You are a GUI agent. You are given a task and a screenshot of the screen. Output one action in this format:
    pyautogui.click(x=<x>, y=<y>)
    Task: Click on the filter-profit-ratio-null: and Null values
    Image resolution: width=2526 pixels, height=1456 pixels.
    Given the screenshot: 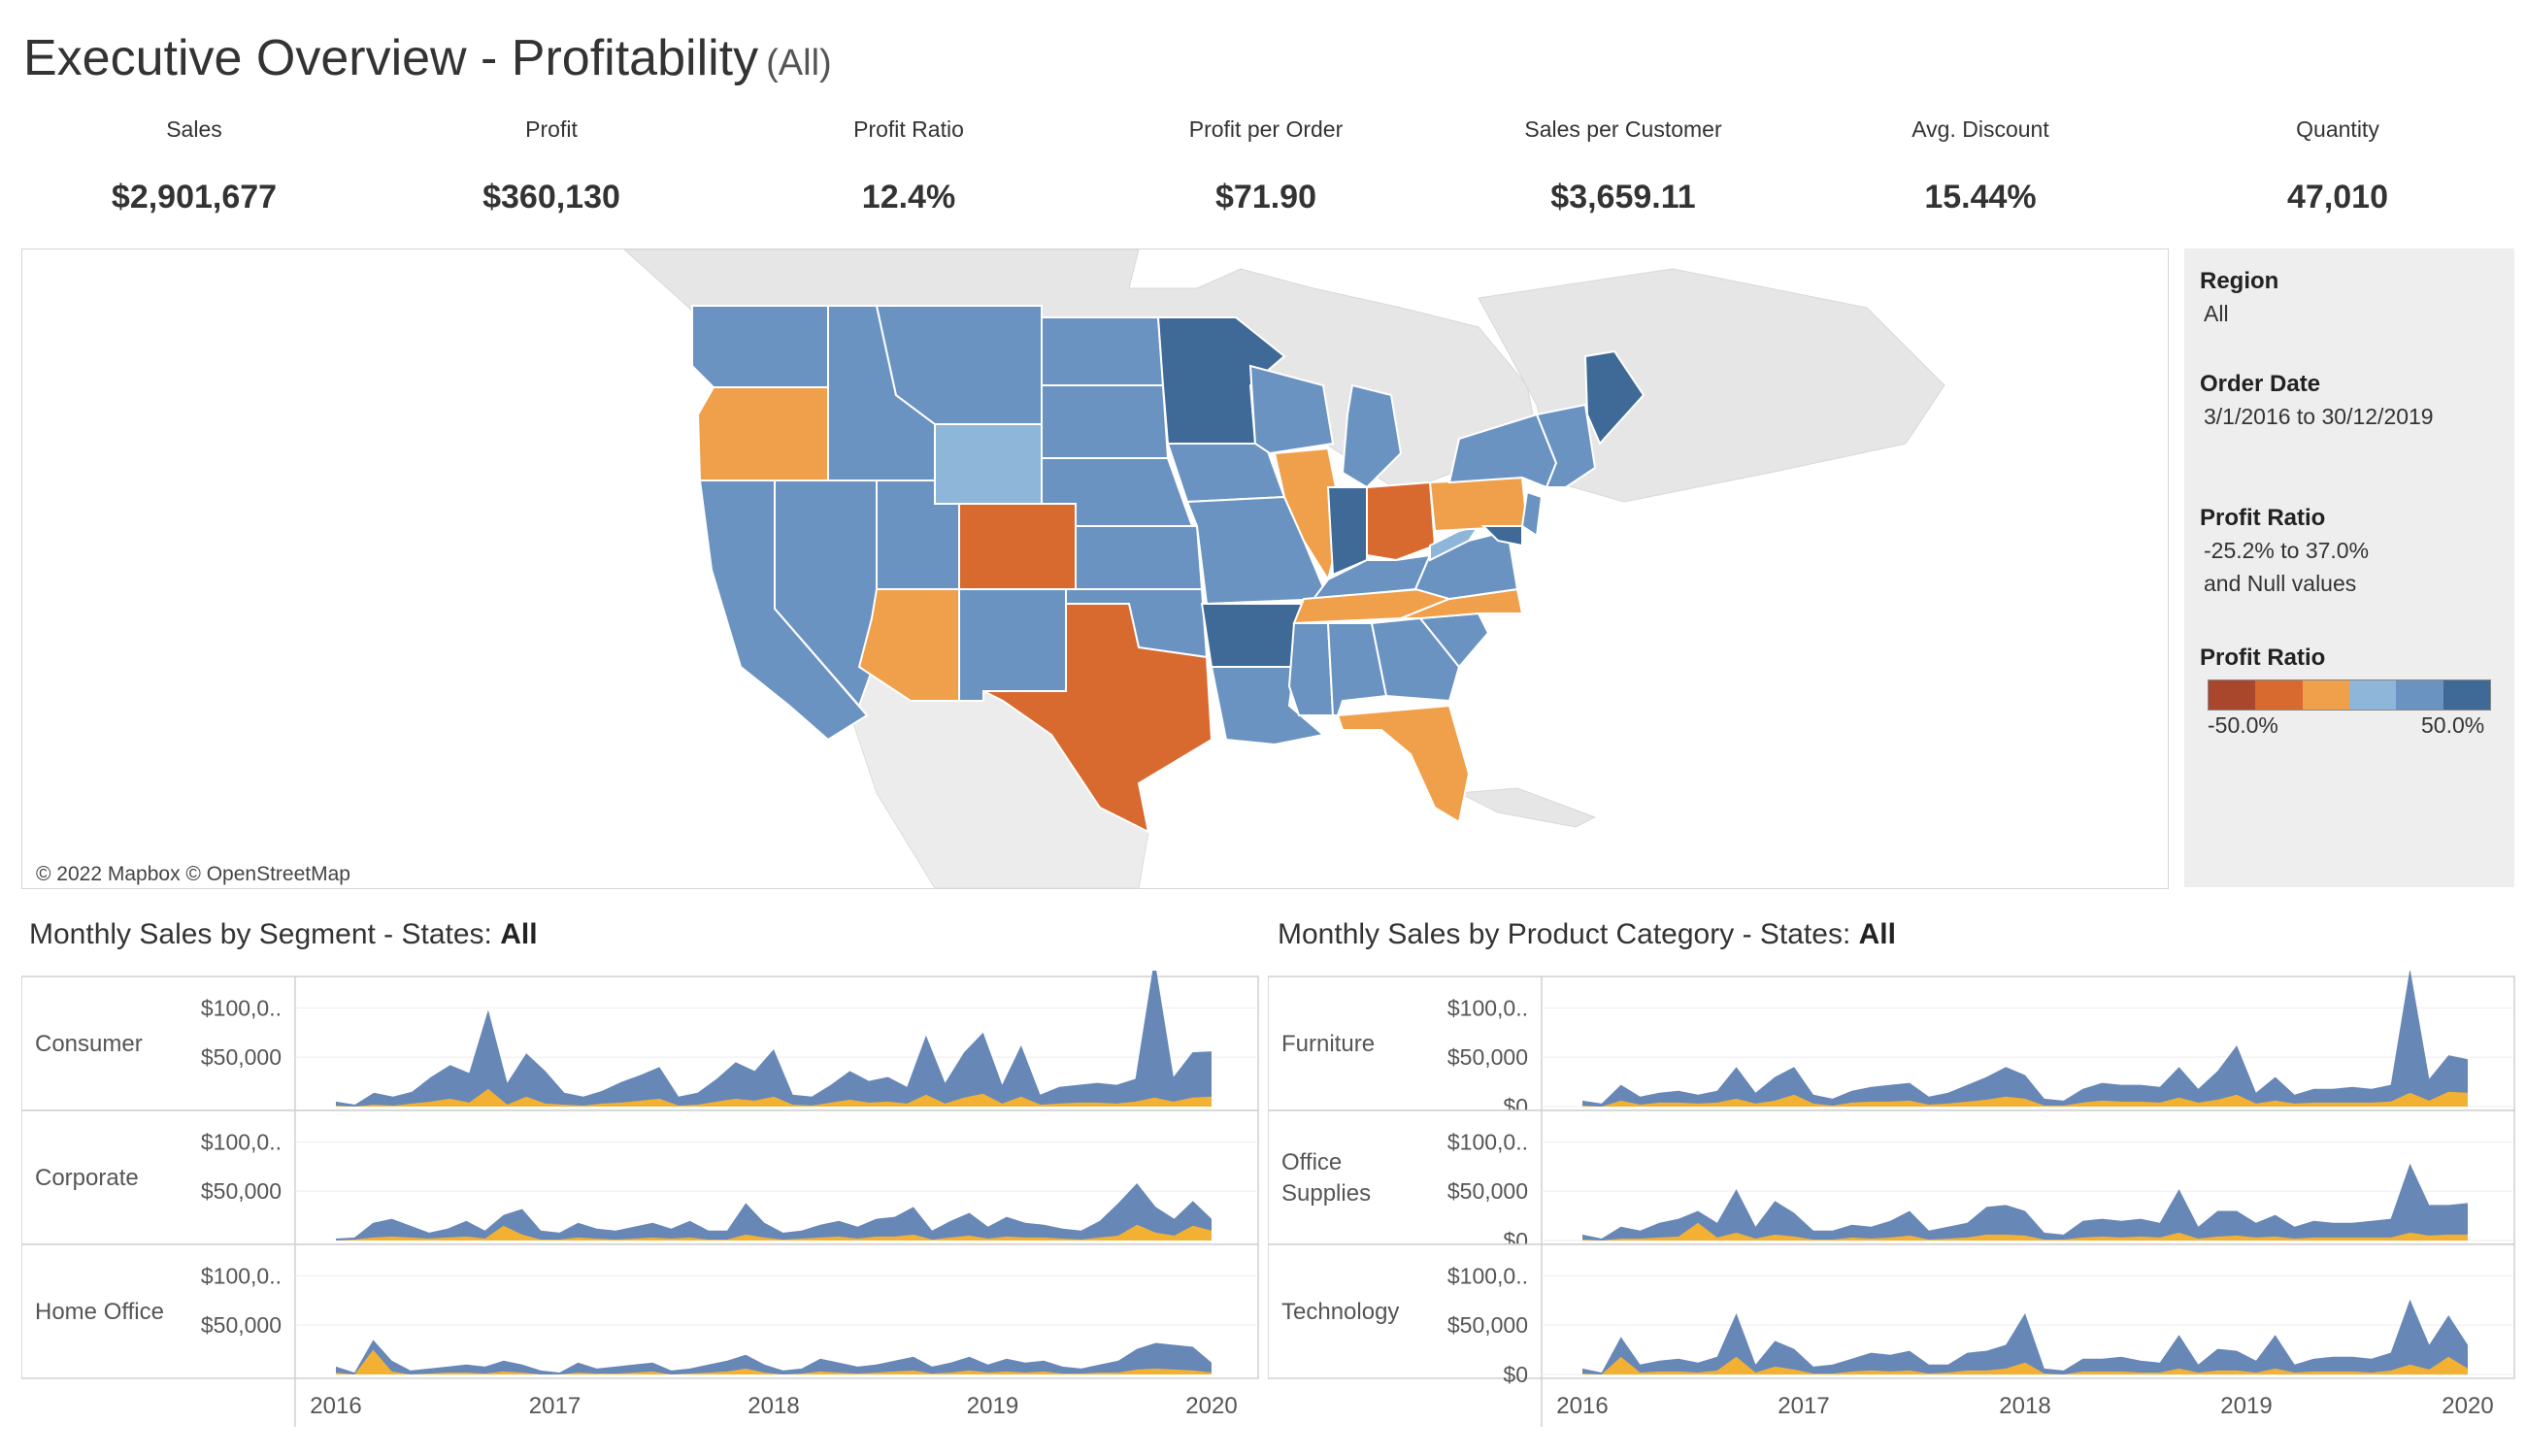 What is the action you would take?
    pyautogui.click(x=2280, y=583)
    